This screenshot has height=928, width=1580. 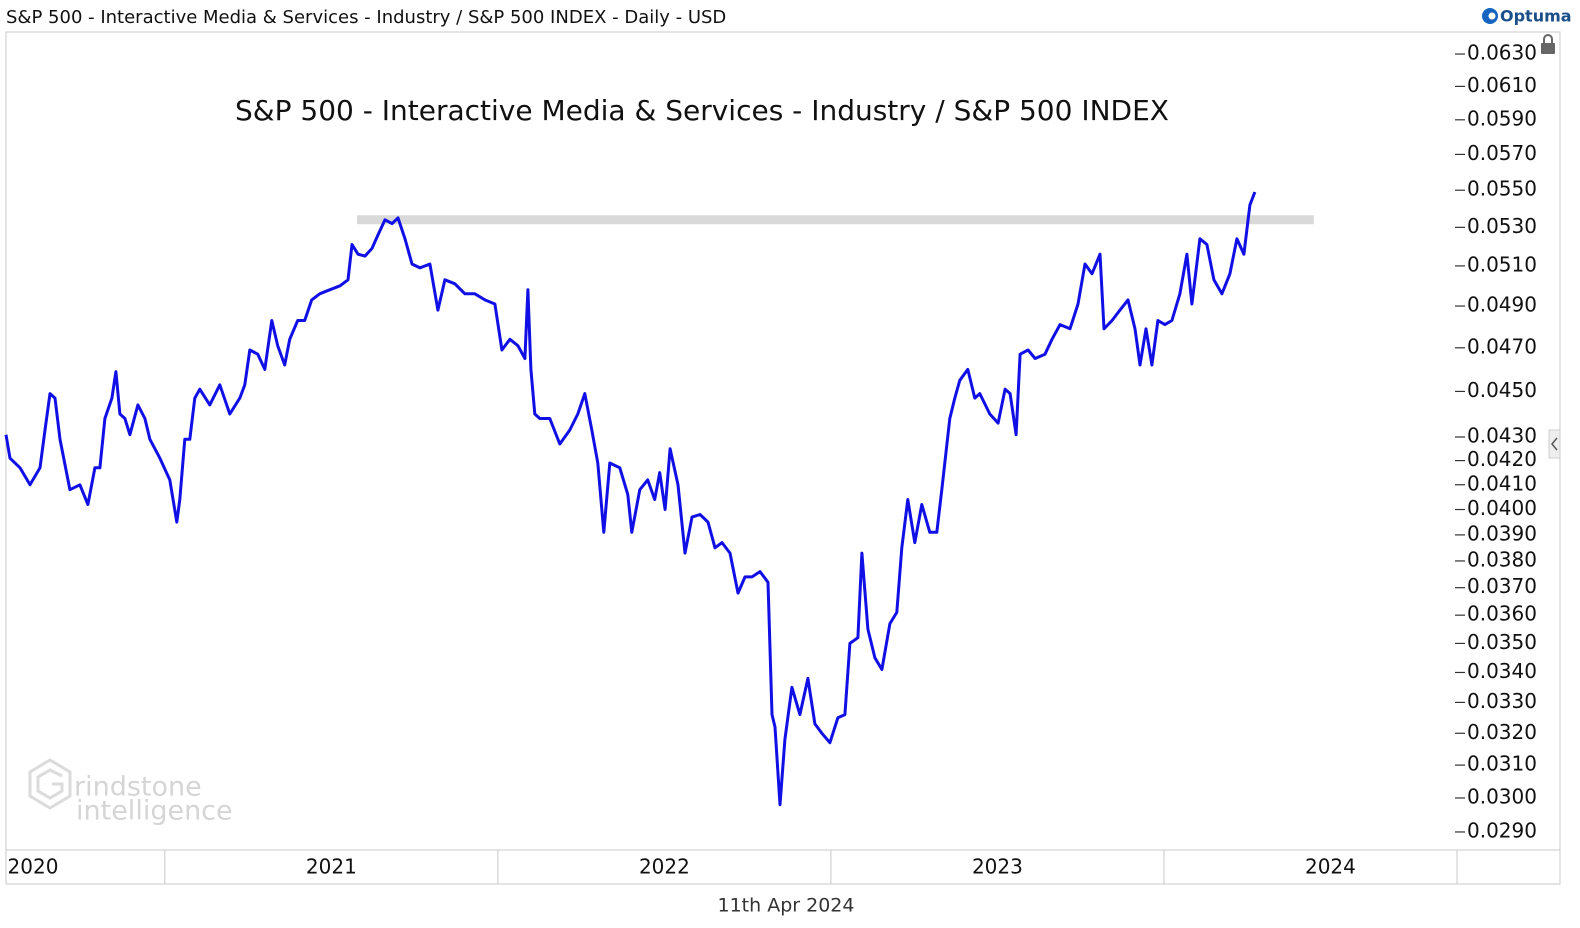 I want to click on y-tick-label: 0.0390, so click(x=1502, y=533).